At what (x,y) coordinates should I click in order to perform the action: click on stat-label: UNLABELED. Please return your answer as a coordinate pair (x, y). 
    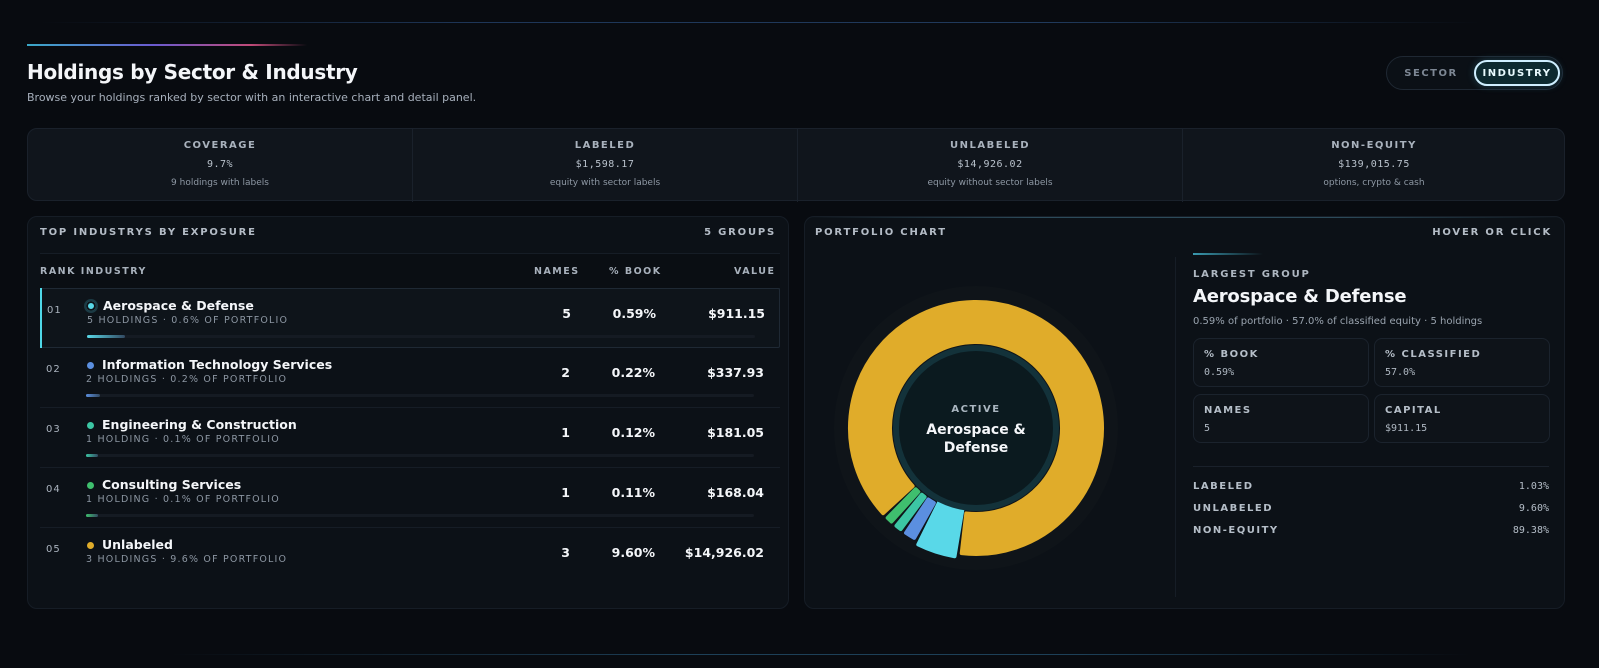
    Looking at the image, I should click on (990, 145).